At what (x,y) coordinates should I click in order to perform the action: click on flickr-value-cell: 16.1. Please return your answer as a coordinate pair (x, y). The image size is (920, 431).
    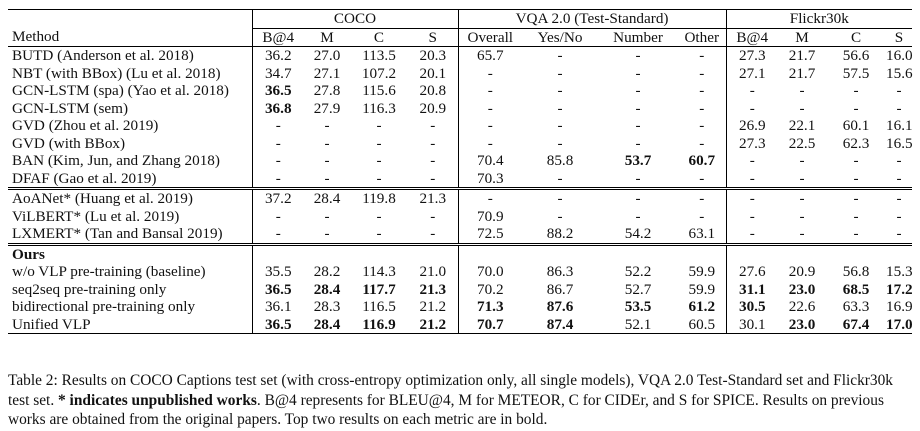
    Looking at the image, I should click on (899, 125).